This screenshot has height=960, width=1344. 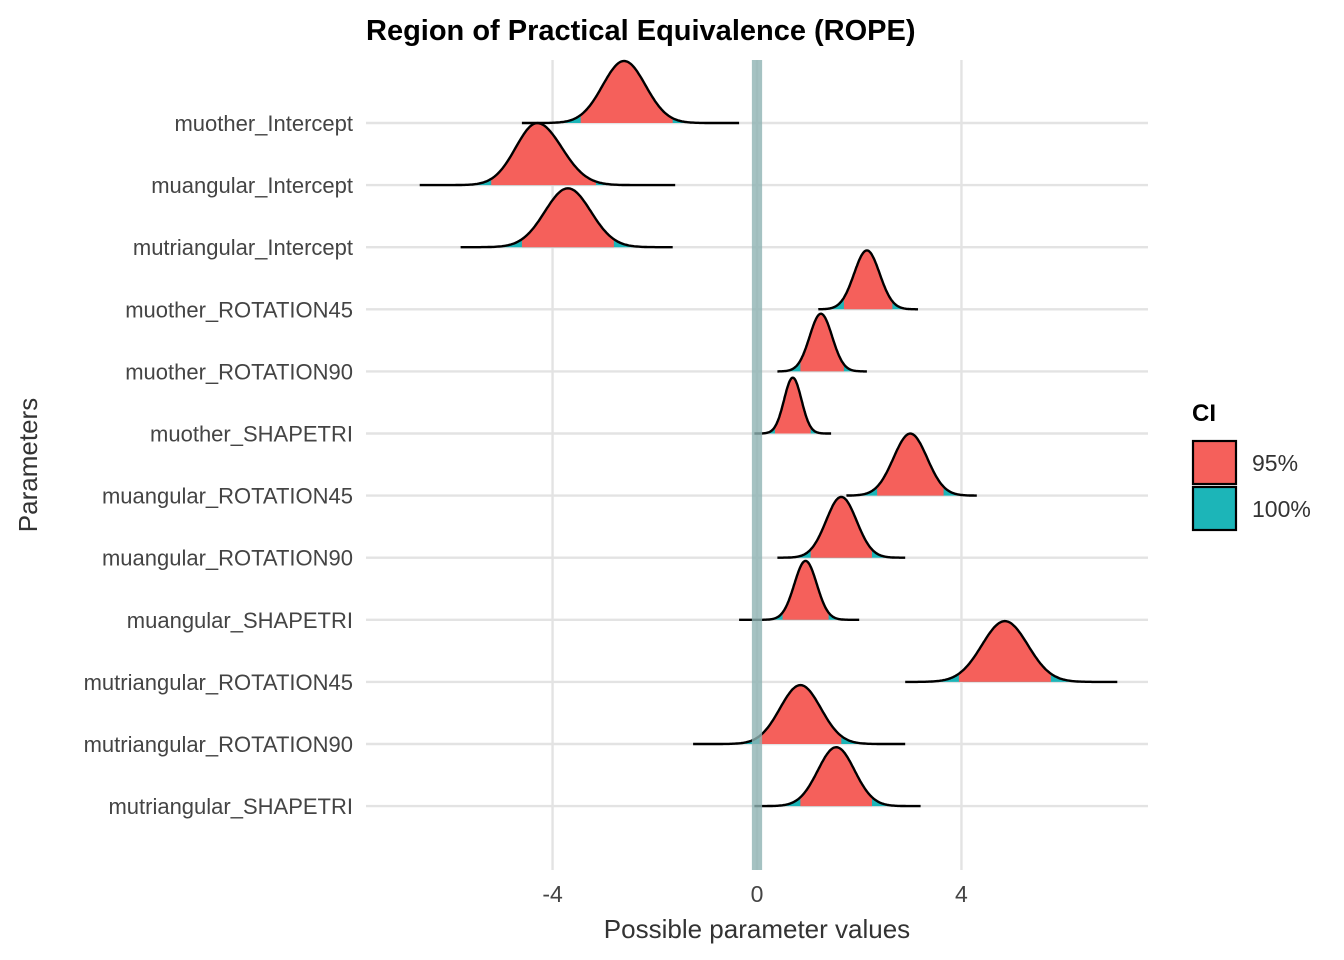 I want to click on x-tick-labels: -4 0 4, so click(x=755, y=894).